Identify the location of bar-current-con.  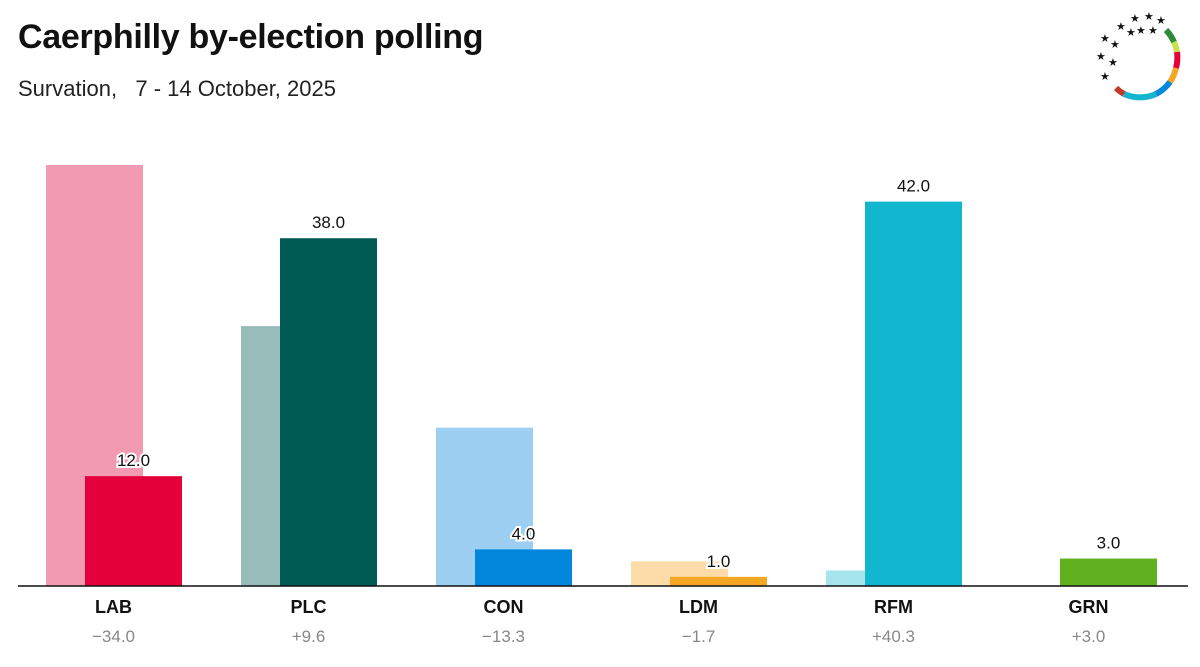
(523, 567).